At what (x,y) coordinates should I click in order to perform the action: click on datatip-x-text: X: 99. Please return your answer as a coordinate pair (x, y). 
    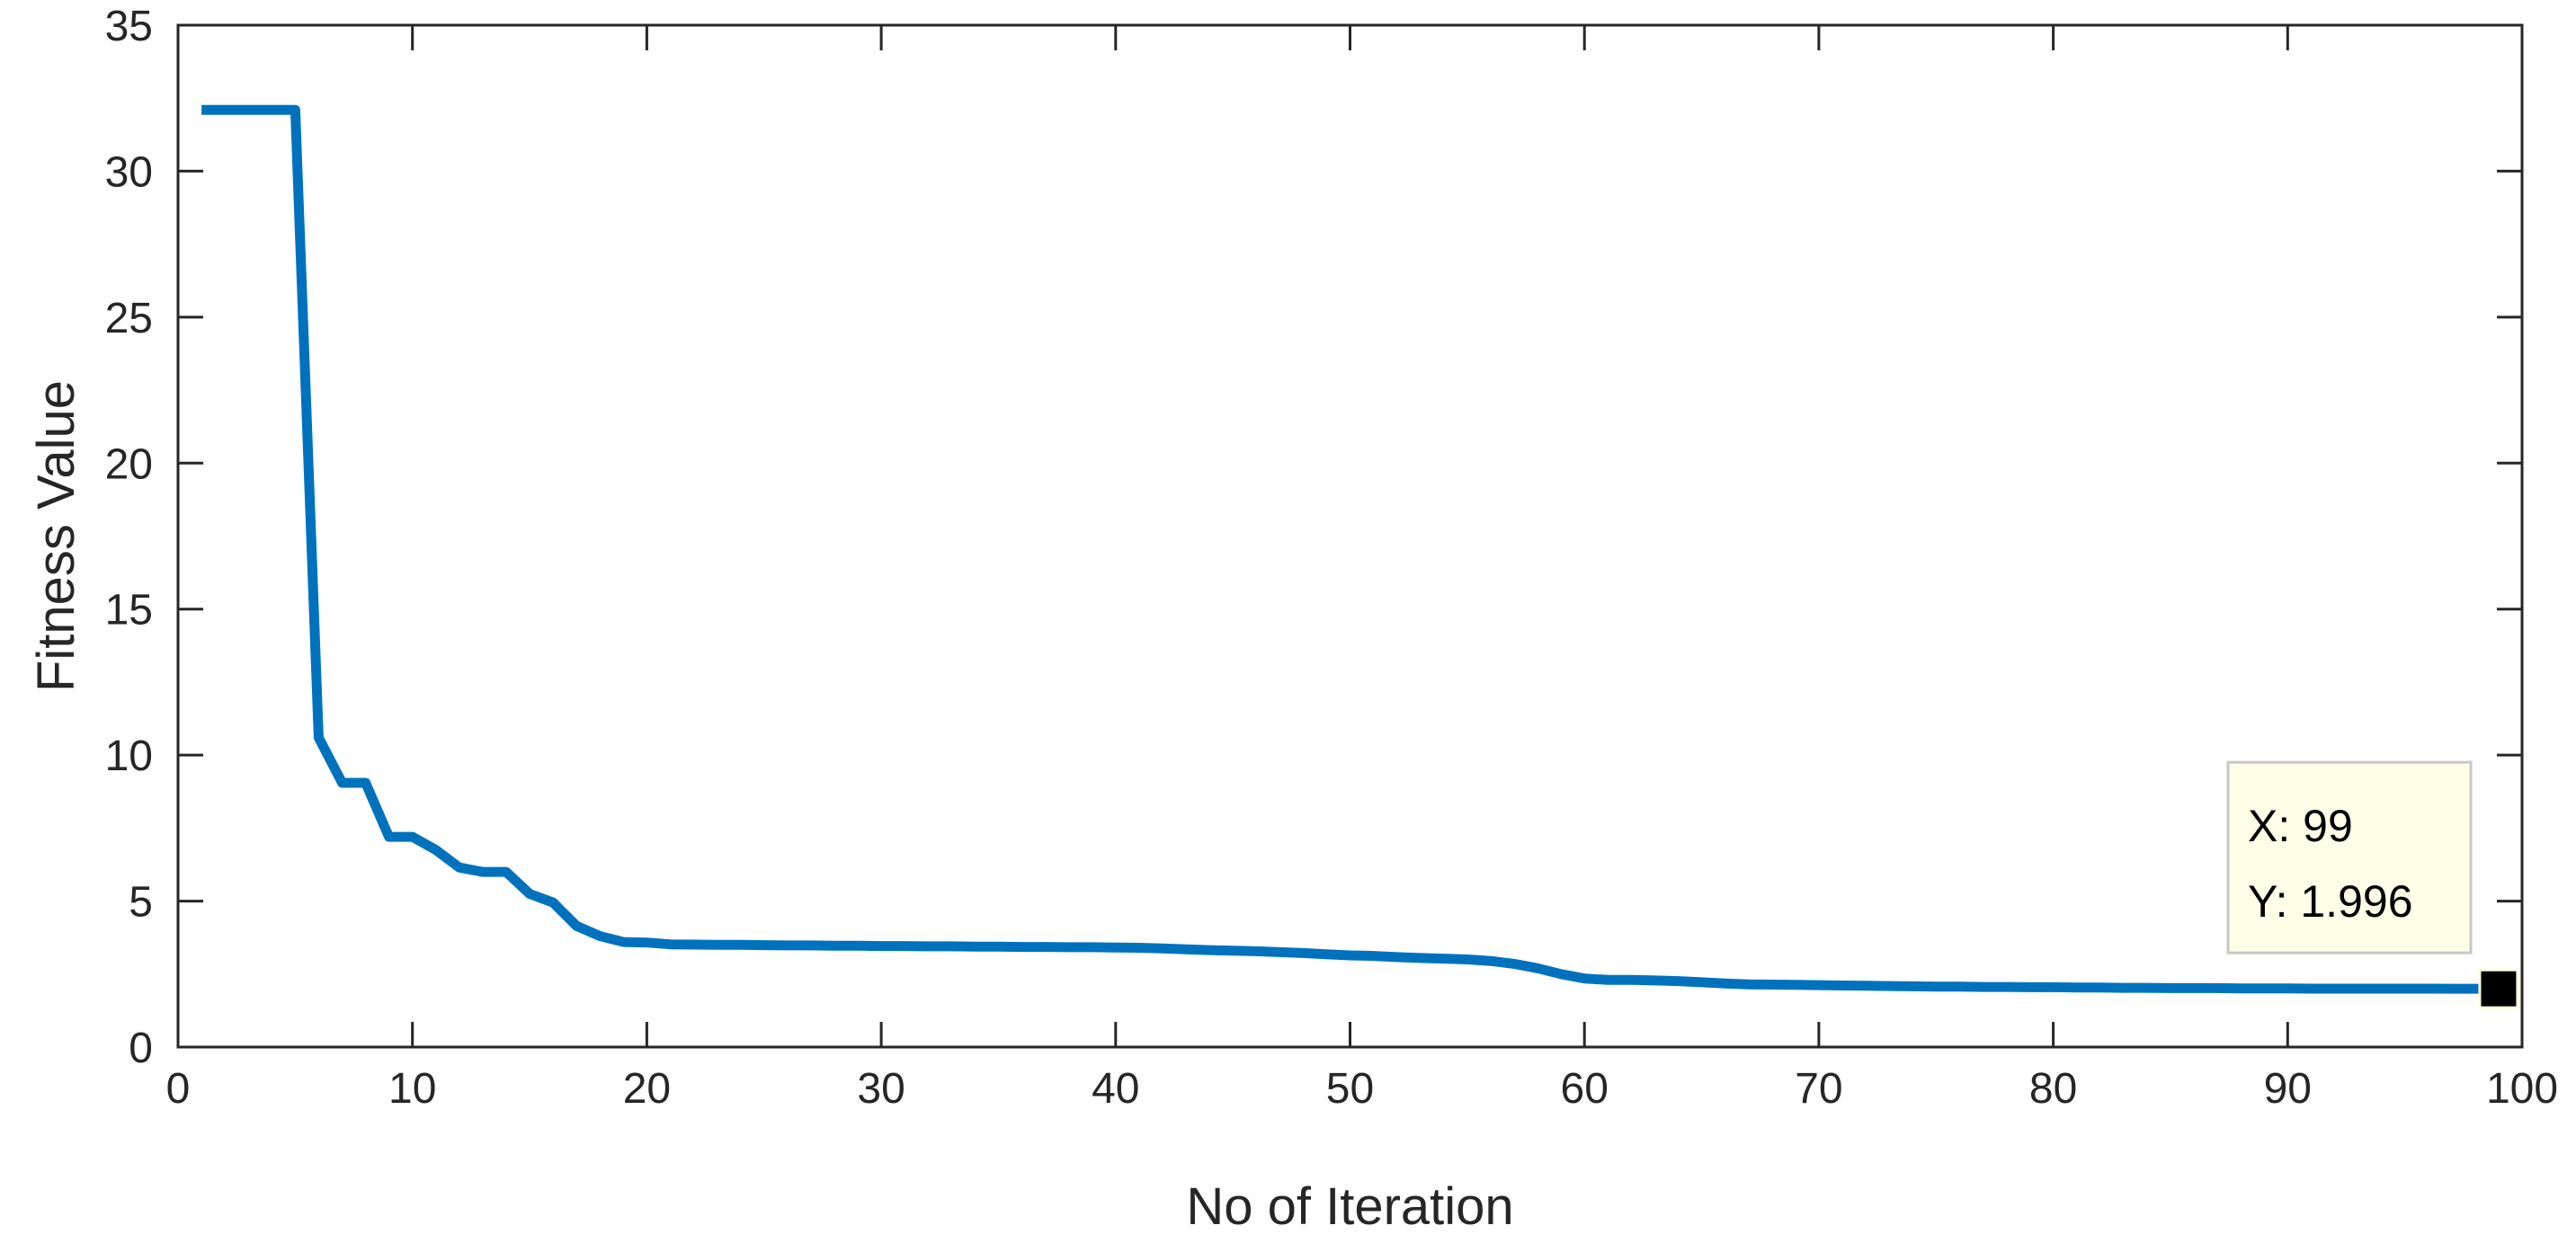
    Looking at the image, I should click on (2301, 826).